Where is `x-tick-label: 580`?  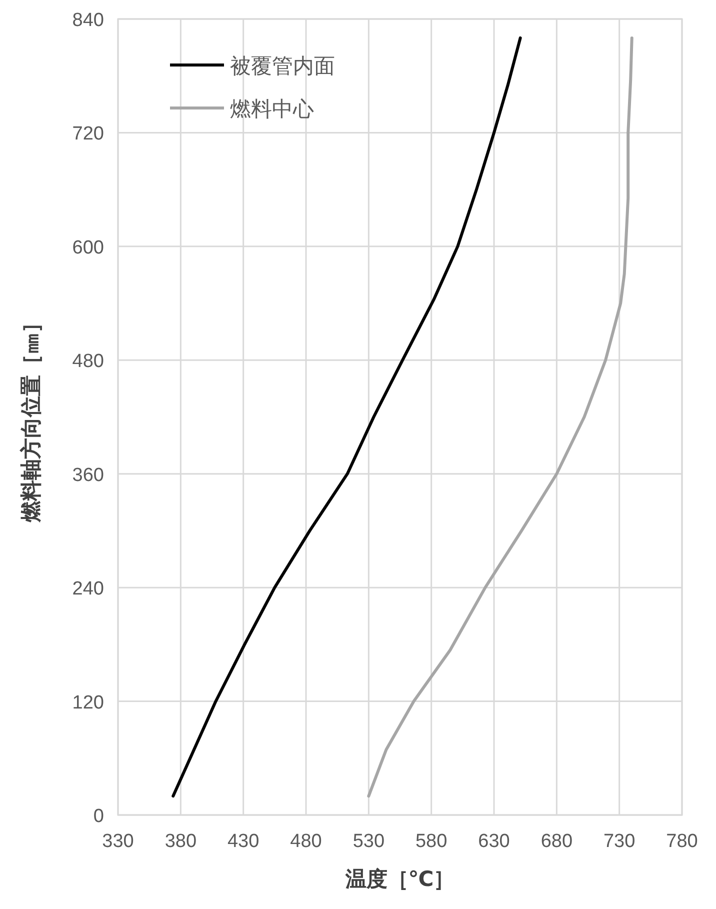
x-tick-label: 580 is located at coordinates (431, 841).